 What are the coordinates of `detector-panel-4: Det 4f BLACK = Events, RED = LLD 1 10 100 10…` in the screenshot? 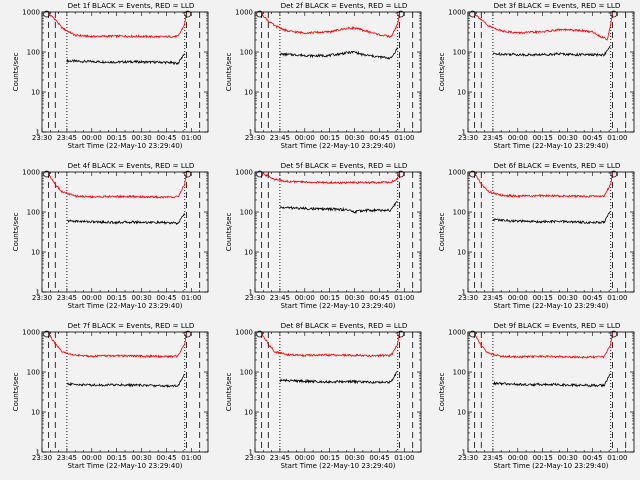 It's located at (106, 240).